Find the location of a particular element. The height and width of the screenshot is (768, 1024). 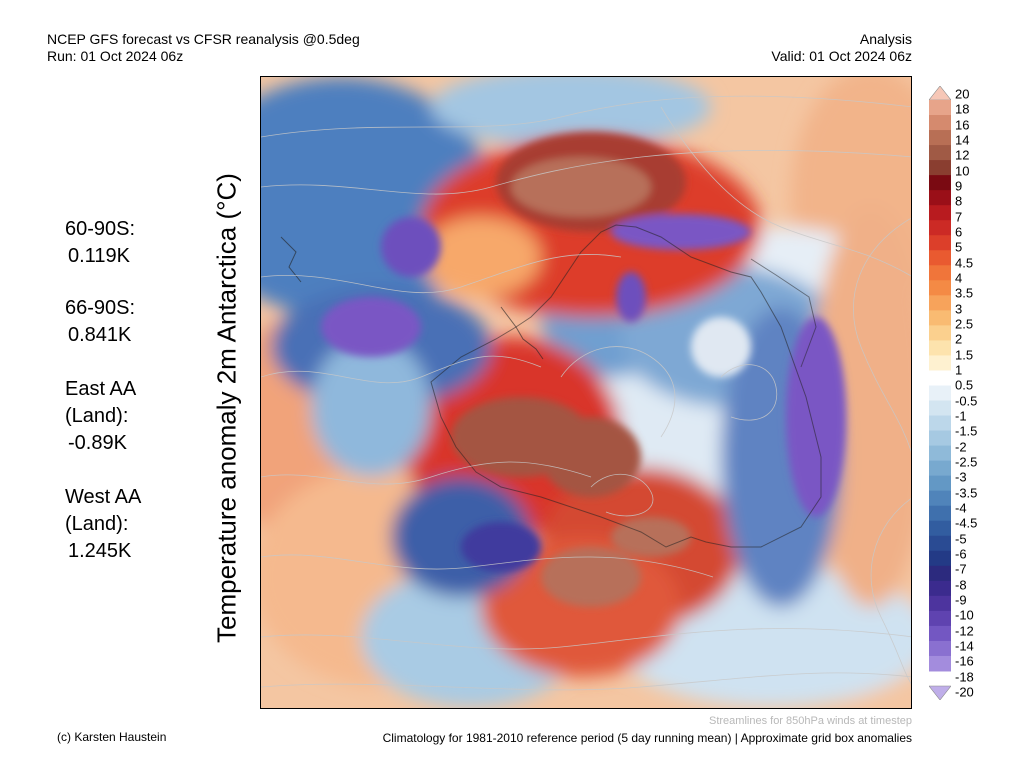

stat-east-aa: East AA (Land): -0.89K is located at coordinates (100, 416).